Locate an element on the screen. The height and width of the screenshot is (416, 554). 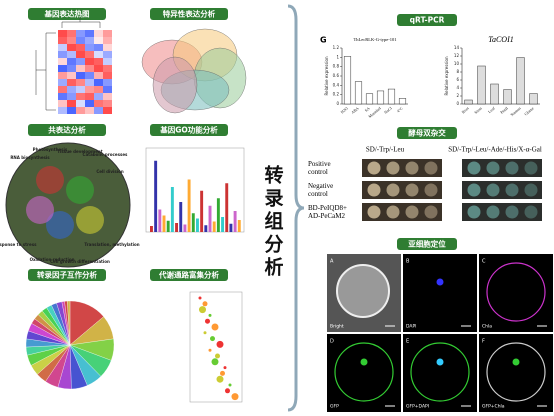
tile-label: GFP+DAPI is located at coordinates (417, 407).